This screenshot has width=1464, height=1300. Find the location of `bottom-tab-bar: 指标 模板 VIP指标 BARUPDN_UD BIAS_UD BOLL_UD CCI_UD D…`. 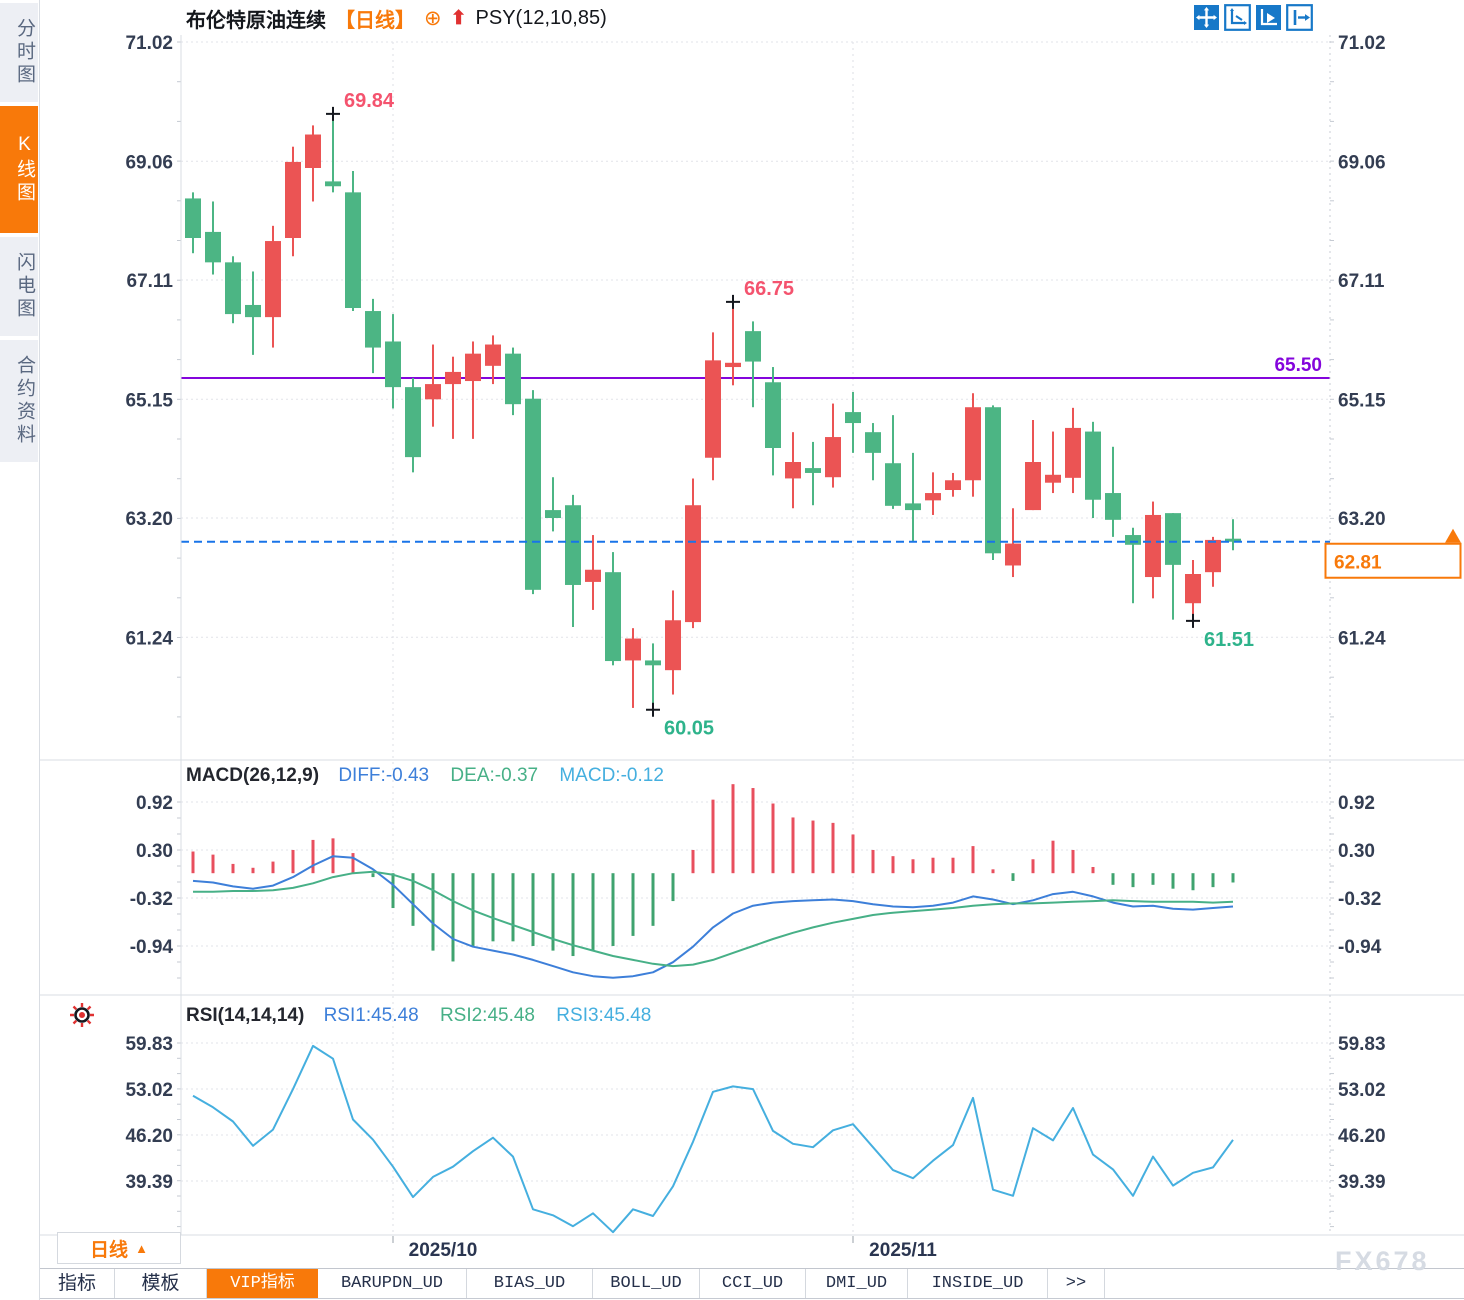

bottom-tab-bar: 指标 模板 VIP指标 BARUPDN_UD BIAS_UD BOLL_UD CCI_UD D… is located at coordinates (752, 1283).